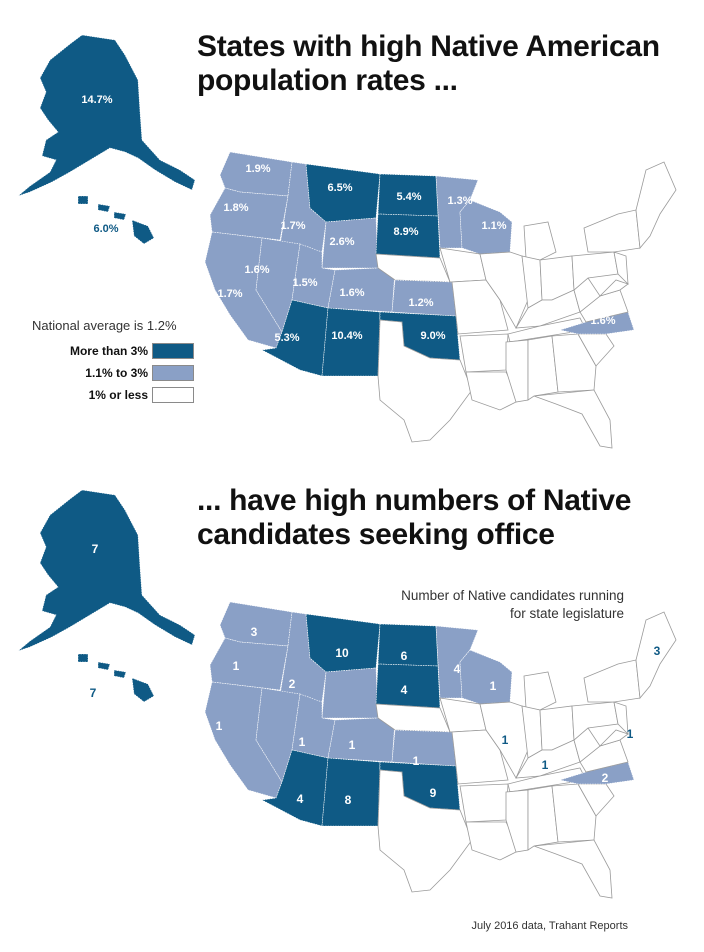  Describe the element at coordinates (505, 740) in the screenshot. I see `count-IL: 1` at that location.